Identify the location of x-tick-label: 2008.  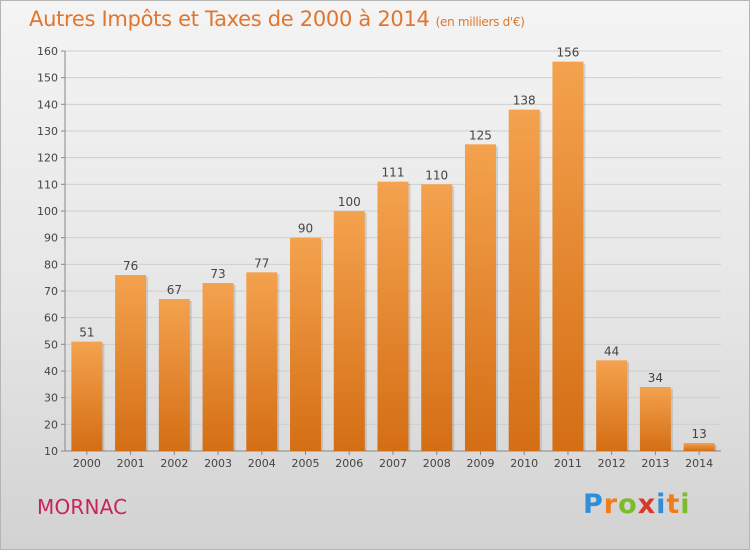
(437, 463).